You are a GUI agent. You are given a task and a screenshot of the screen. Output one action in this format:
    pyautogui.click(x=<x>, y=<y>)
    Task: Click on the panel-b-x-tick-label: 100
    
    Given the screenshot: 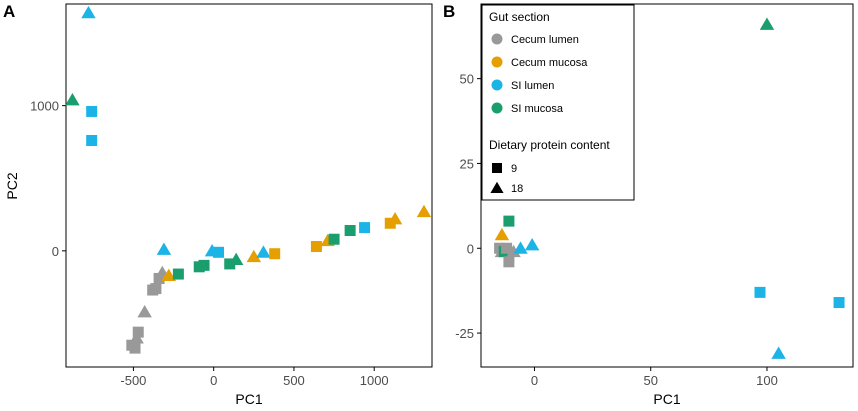 What is the action you would take?
    pyautogui.click(x=767, y=380)
    